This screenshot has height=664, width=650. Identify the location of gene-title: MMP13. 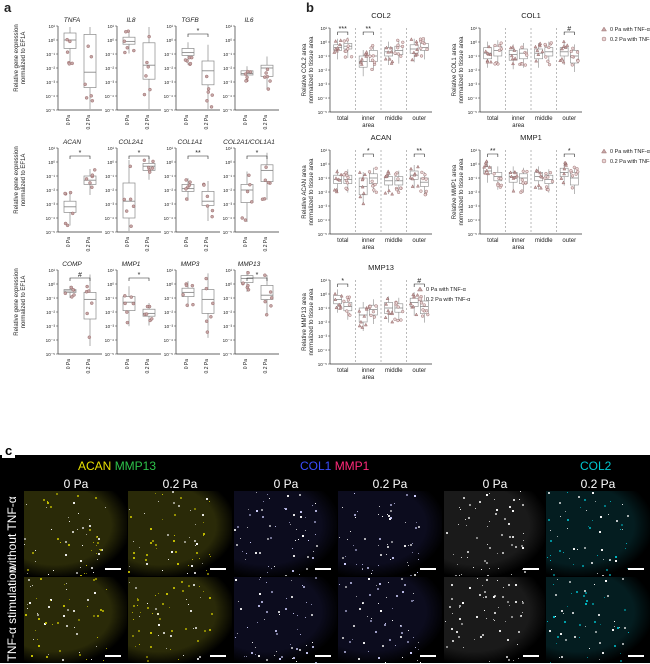
(249, 264).